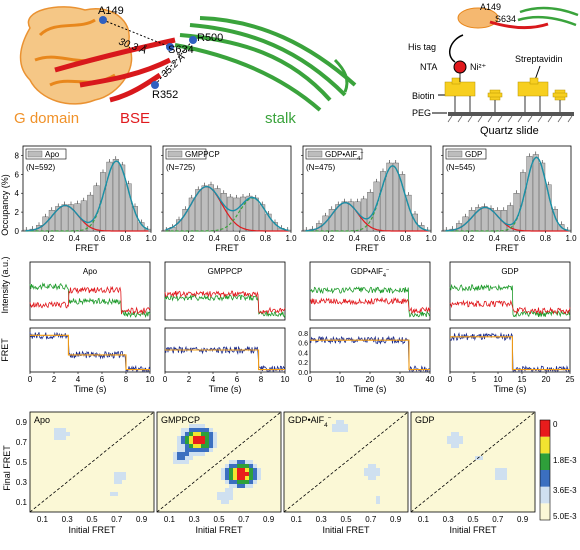 The image size is (580, 550). I want to click on x-tick-label: 1.0, so click(571, 238).